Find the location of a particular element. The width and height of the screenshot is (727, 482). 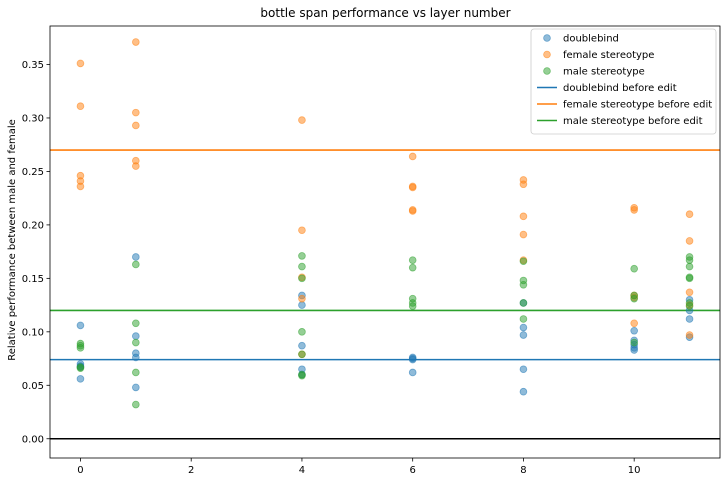

y-tick-label: 0.15 is located at coordinates (33, 279).